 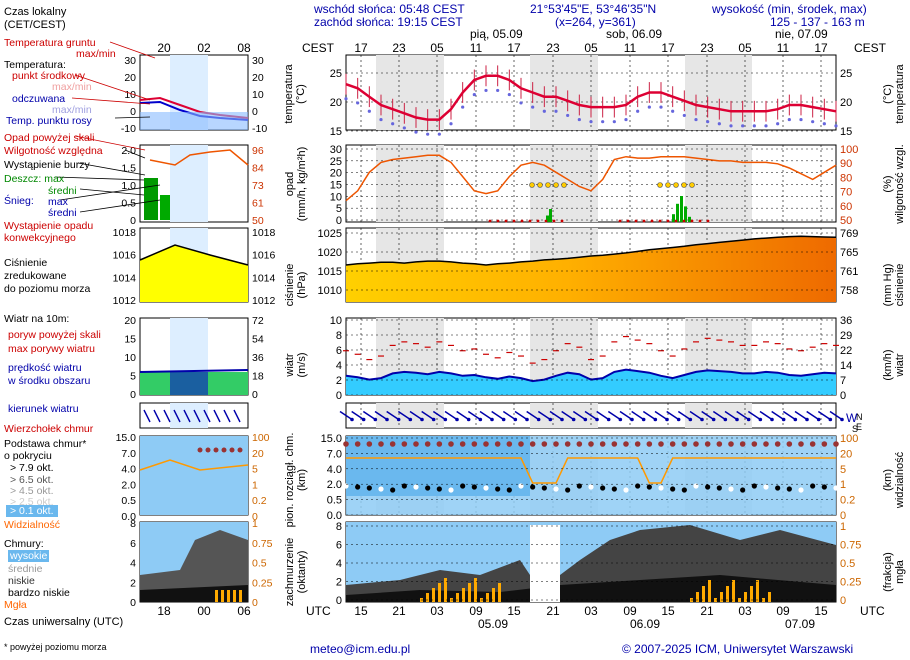 What do you see at coordinates (855, 429) in the screenshot?
I see `compass-s: S` at bounding box center [855, 429].